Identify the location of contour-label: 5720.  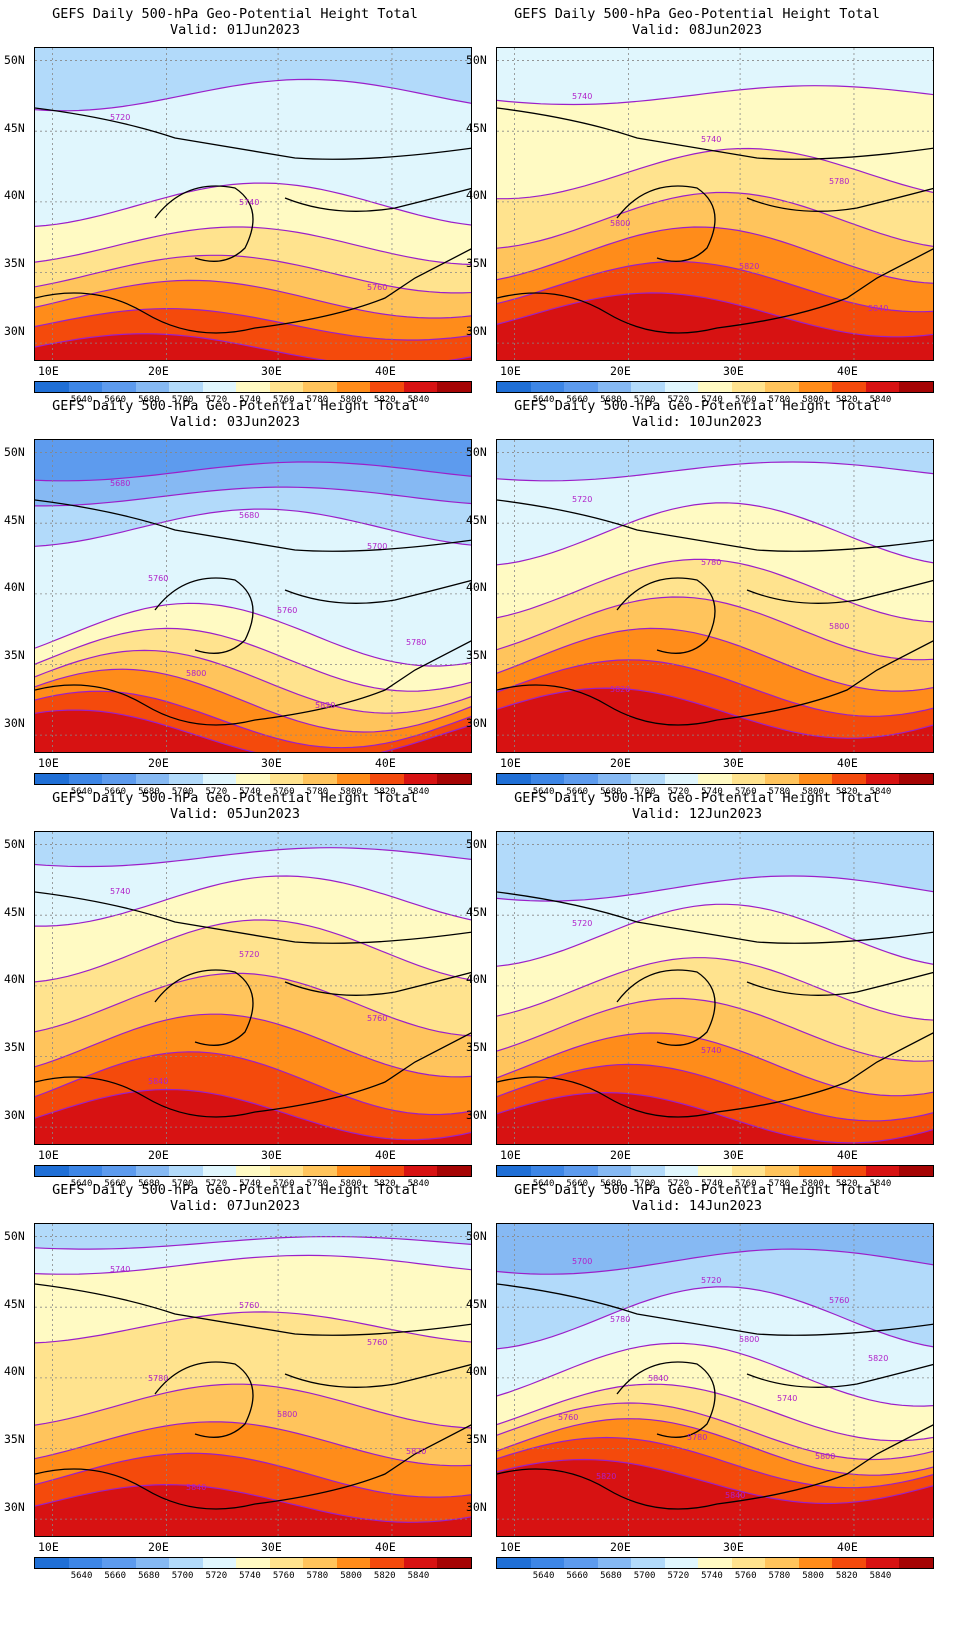
(249, 954).